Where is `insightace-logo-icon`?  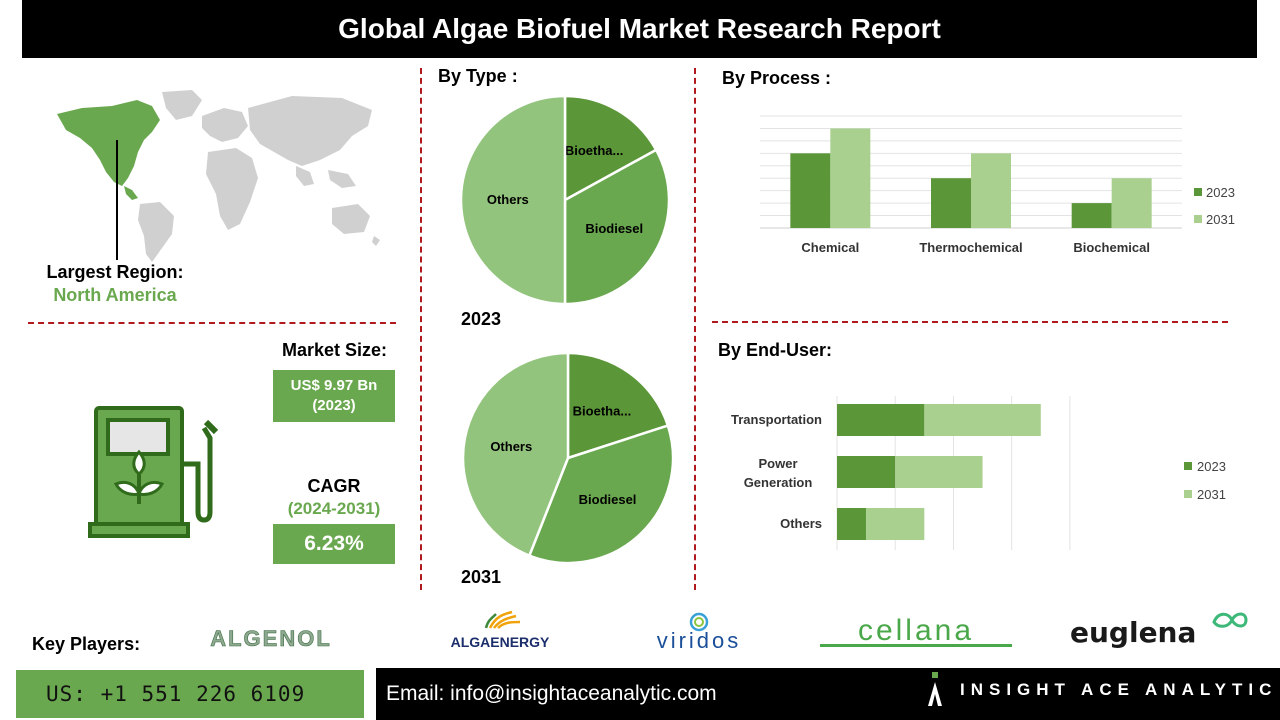 insightace-logo-icon is located at coordinates (935, 689).